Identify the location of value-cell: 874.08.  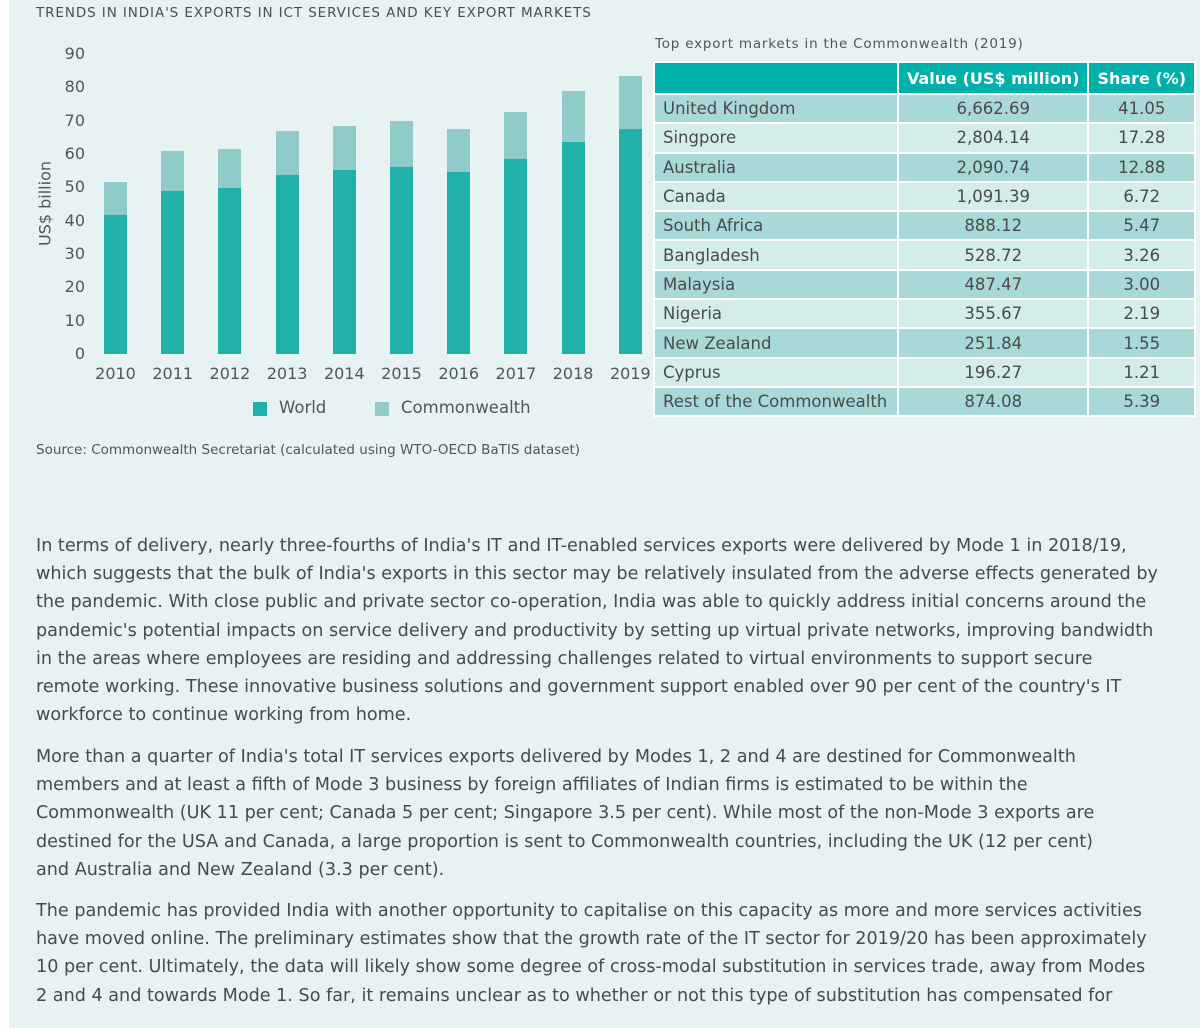
(993, 401).